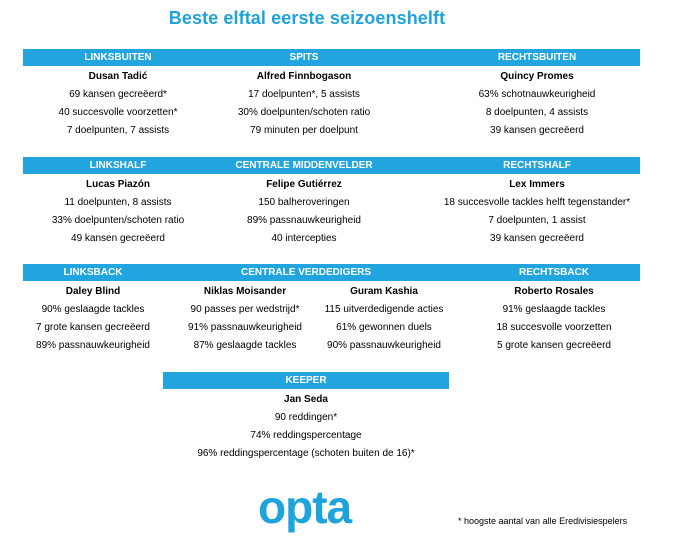 The height and width of the screenshot is (555, 674). I want to click on position-header-spits: SPITS, so click(304, 57).